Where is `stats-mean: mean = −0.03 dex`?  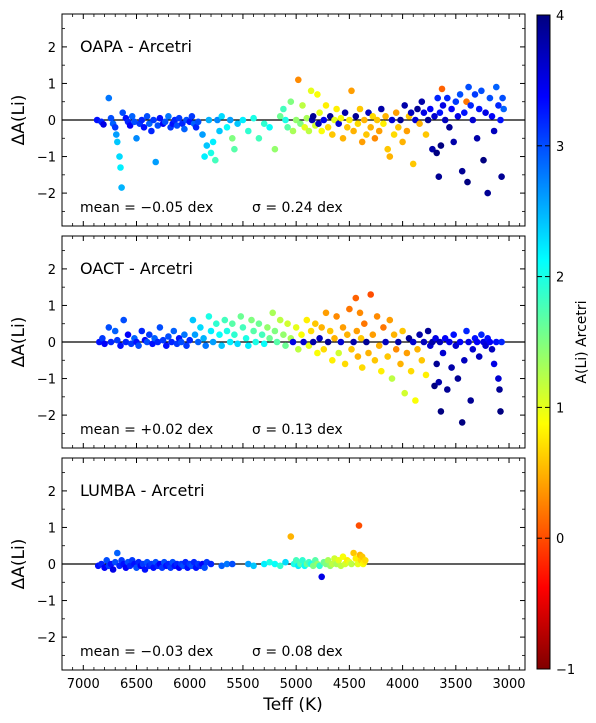
stats-mean: mean = −0.03 dex is located at coordinates (146, 652).